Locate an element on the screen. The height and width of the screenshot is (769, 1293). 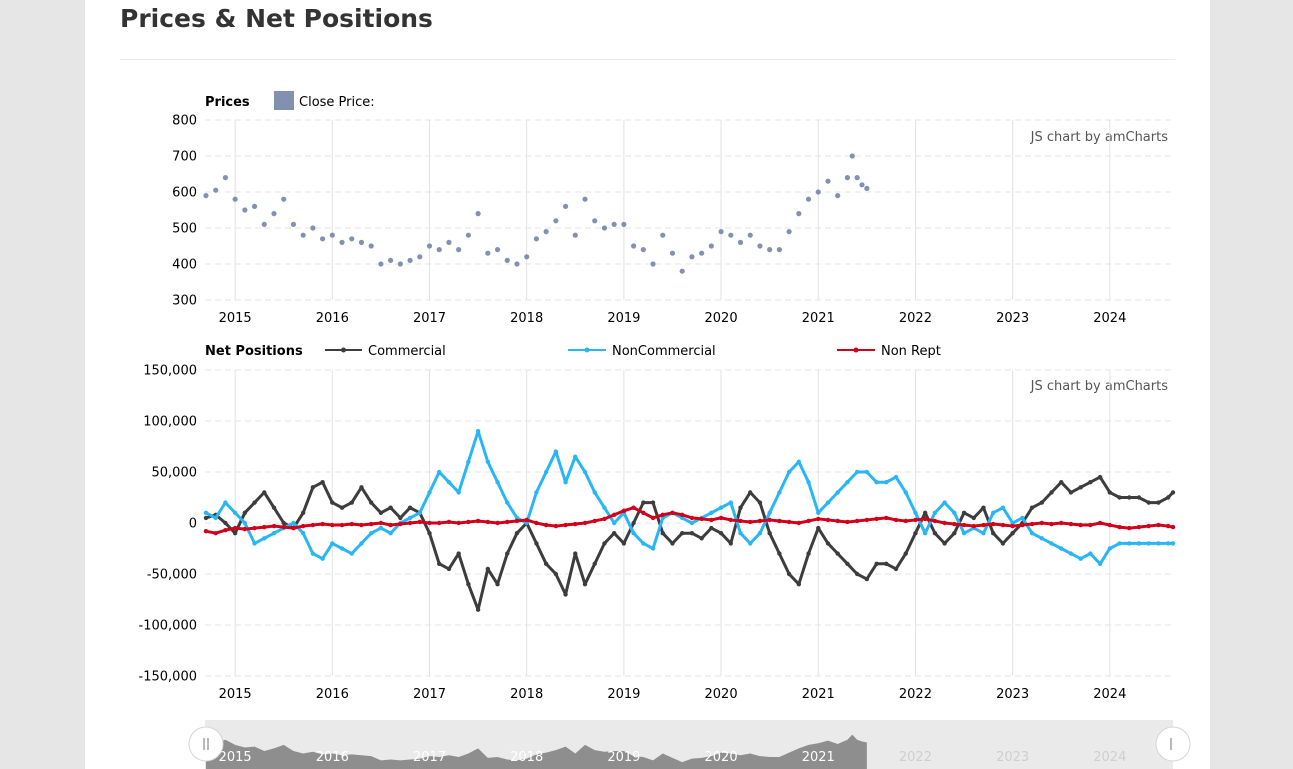
navigator-right-grip is located at coordinates (1173, 744).